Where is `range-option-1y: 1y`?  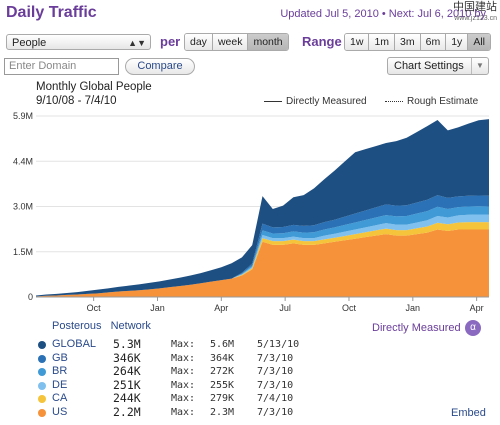
range-option-1y: 1y is located at coordinates (457, 42).